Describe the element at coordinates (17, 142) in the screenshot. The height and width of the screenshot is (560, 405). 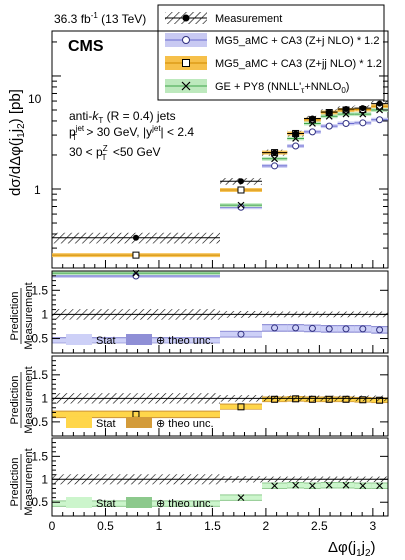
I see `main-y-axis-title: dσ/dΔφ(j1j2) [pb]` at that location.